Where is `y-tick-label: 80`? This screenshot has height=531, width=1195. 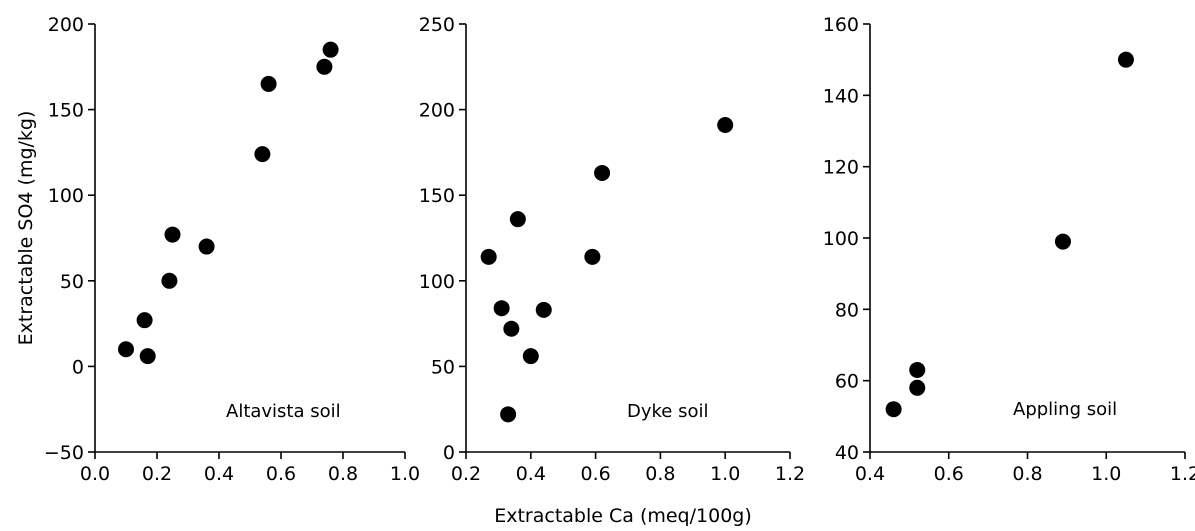
y-tick-label: 80 is located at coordinates (847, 310).